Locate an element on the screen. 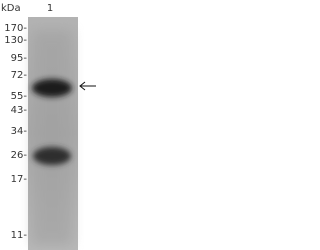  marker-label: 17- is located at coordinates (19, 179).